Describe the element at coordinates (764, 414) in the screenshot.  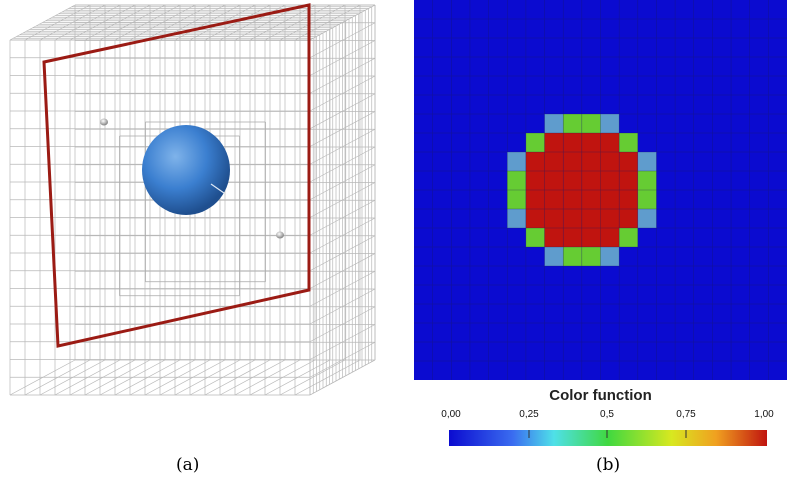
I see `colorbar-tick-label: 1,00` at that location.